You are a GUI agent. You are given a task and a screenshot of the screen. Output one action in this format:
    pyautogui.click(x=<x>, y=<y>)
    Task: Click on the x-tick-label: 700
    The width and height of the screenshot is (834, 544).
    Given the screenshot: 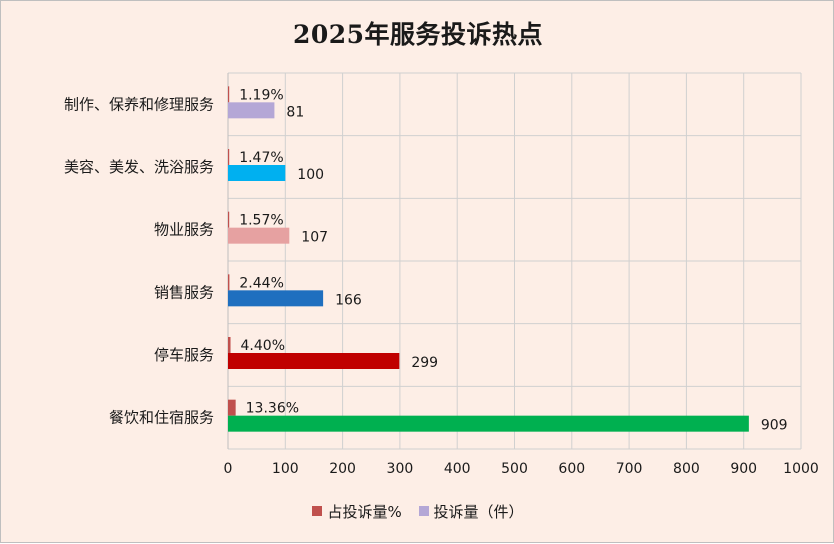 What is the action you would take?
    pyautogui.click(x=629, y=469)
    